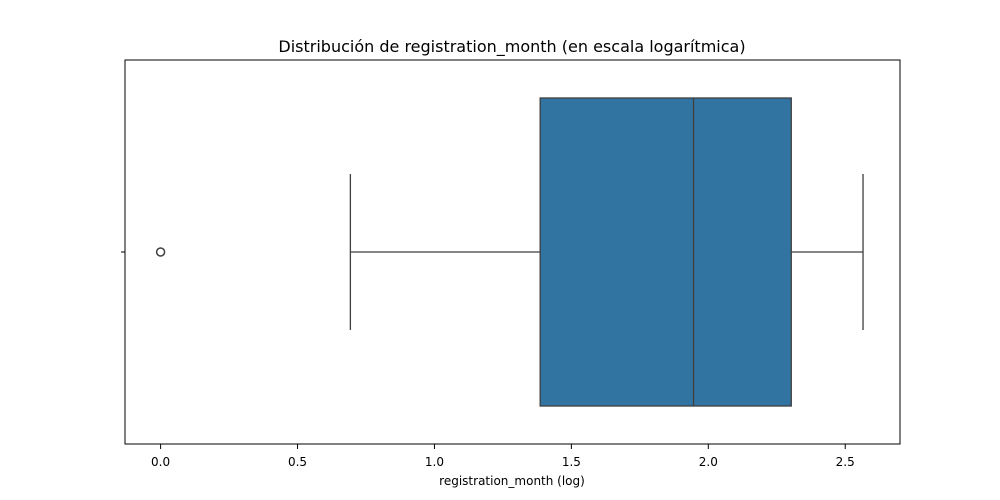  Describe the element at coordinates (708, 462) in the screenshot. I see `x-tick-label: 2.0` at that location.